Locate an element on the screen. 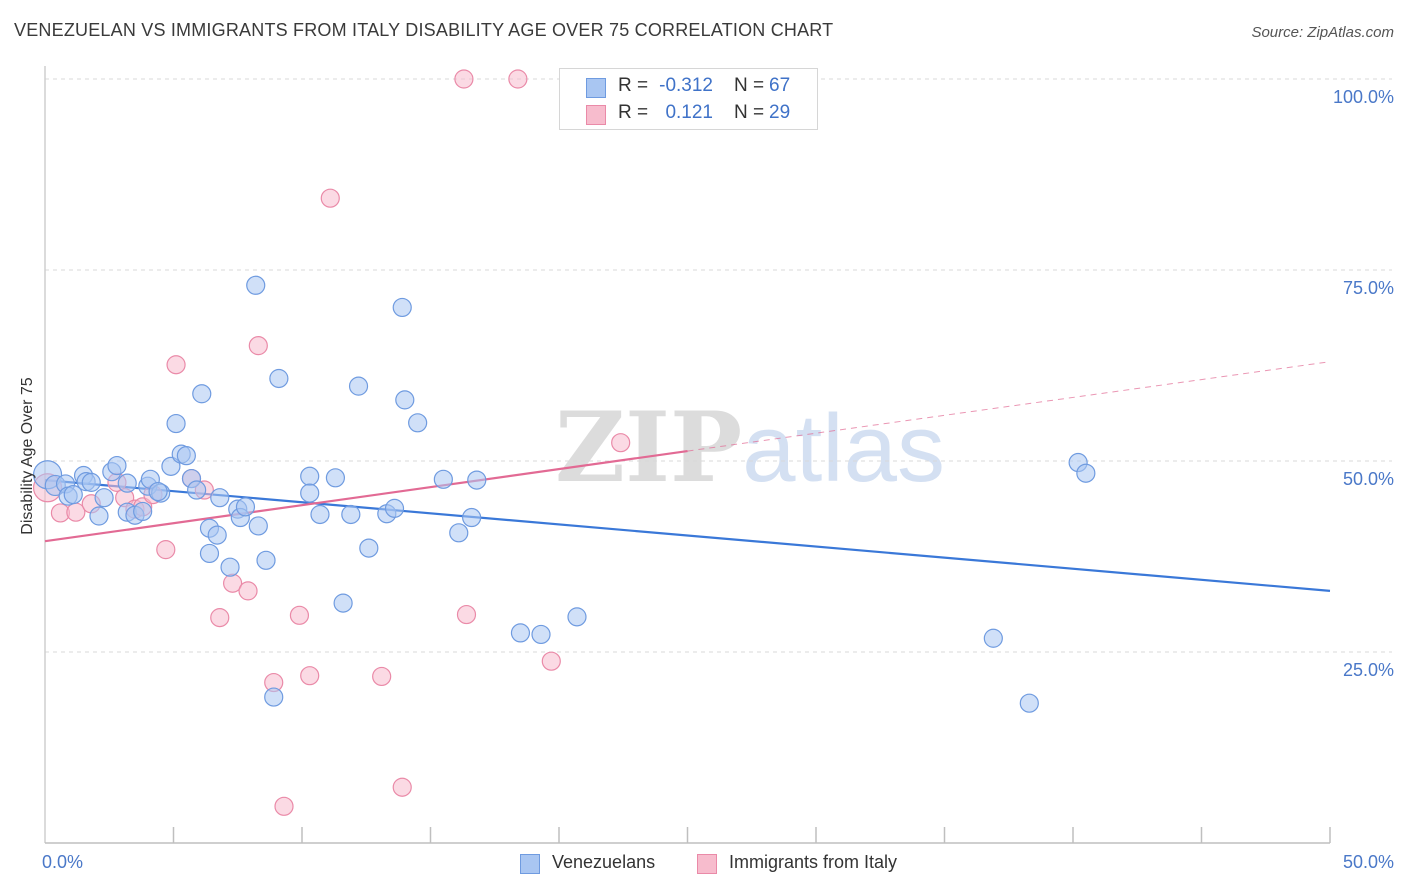  x-tick-label: 0.0% is located at coordinates (63, 862).